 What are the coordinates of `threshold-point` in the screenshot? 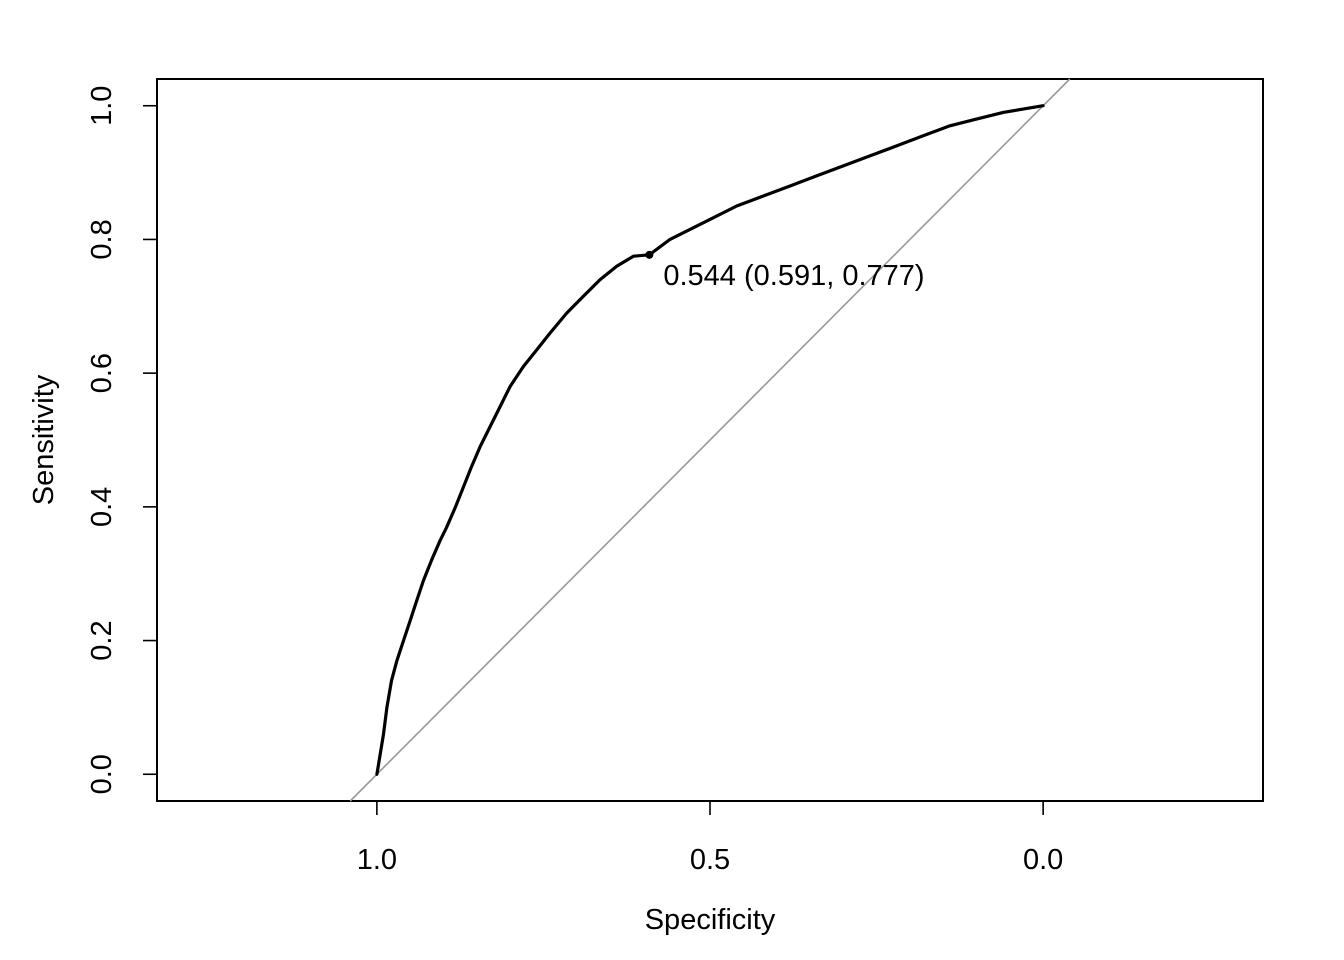 It's located at (649, 254).